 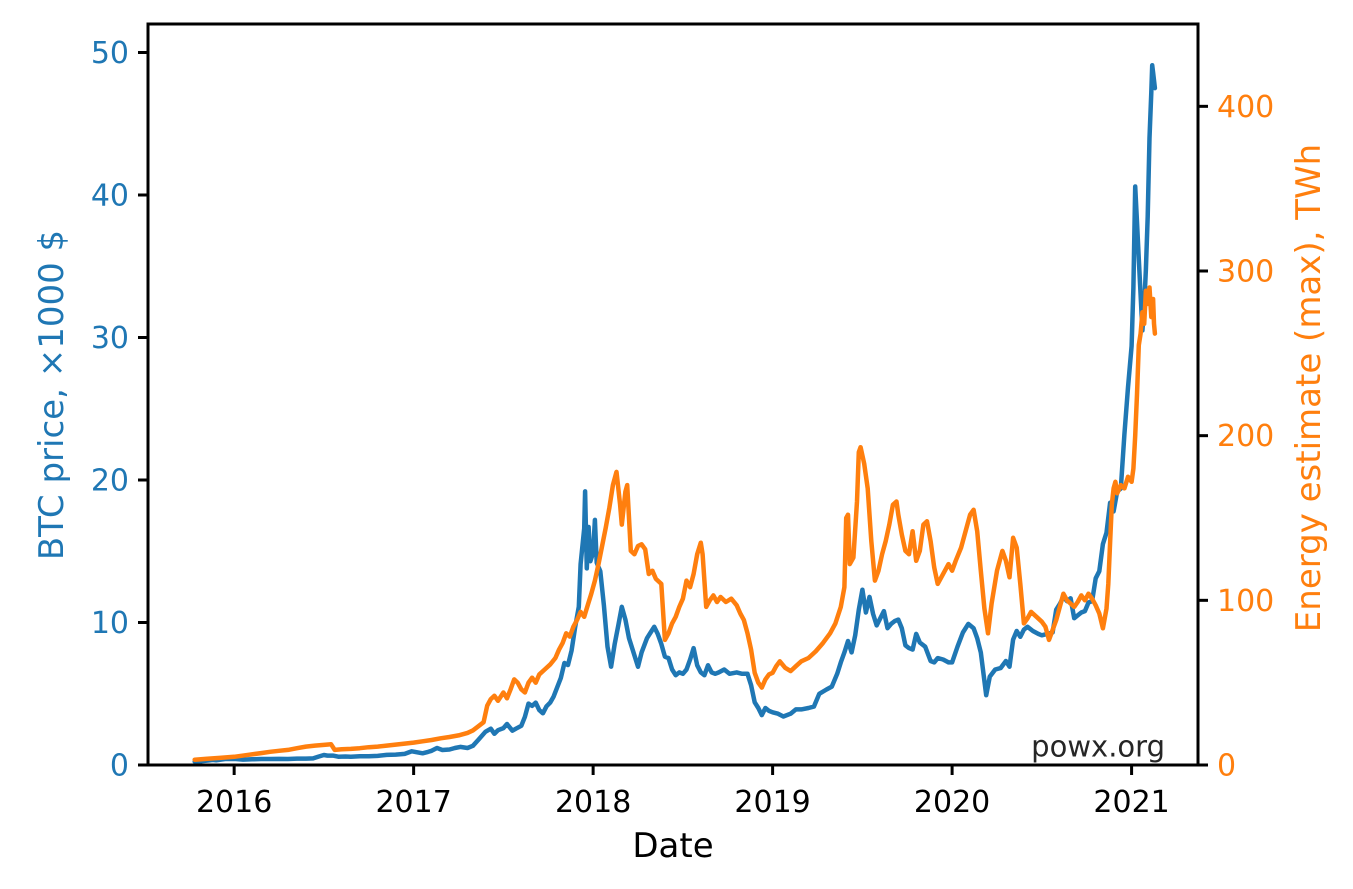 I want to click on x-tick-label: 2019, so click(x=772, y=802).